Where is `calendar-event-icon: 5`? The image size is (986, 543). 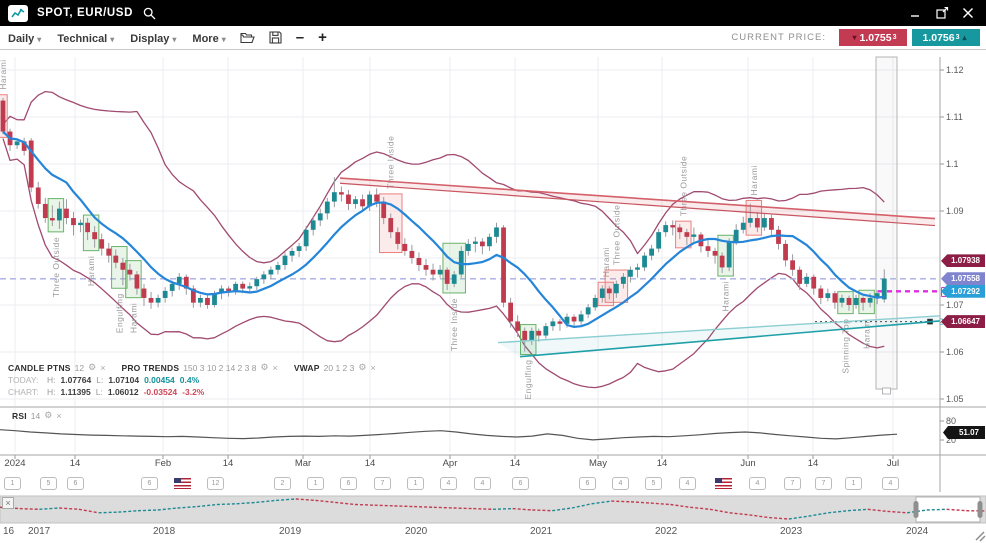 calendar-event-icon: 5 is located at coordinates (653, 483).